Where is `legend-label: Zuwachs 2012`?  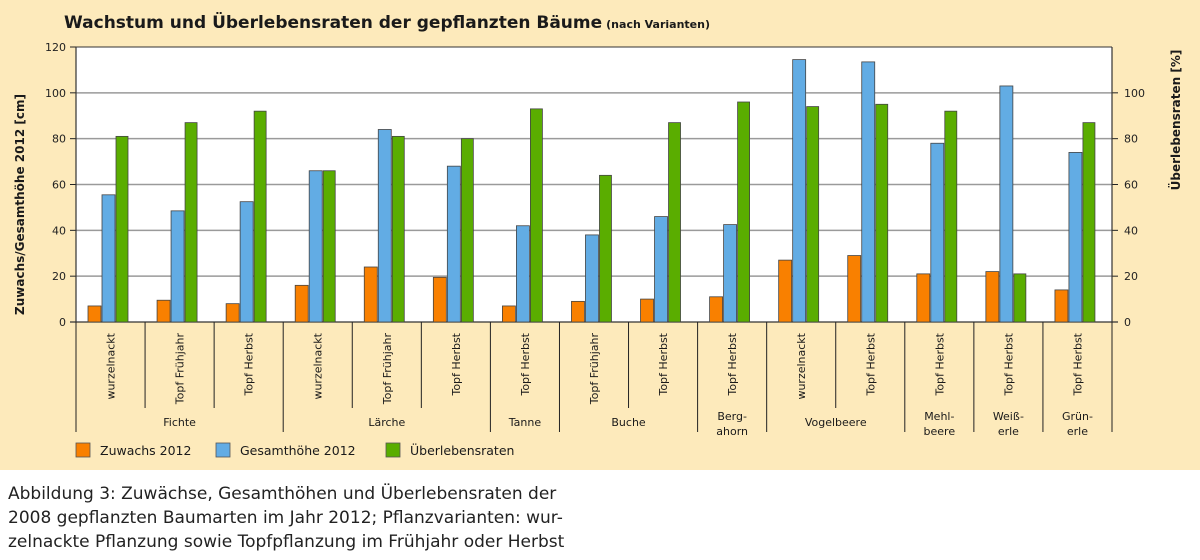
legend-label: Zuwachs 2012 is located at coordinates (145, 450).